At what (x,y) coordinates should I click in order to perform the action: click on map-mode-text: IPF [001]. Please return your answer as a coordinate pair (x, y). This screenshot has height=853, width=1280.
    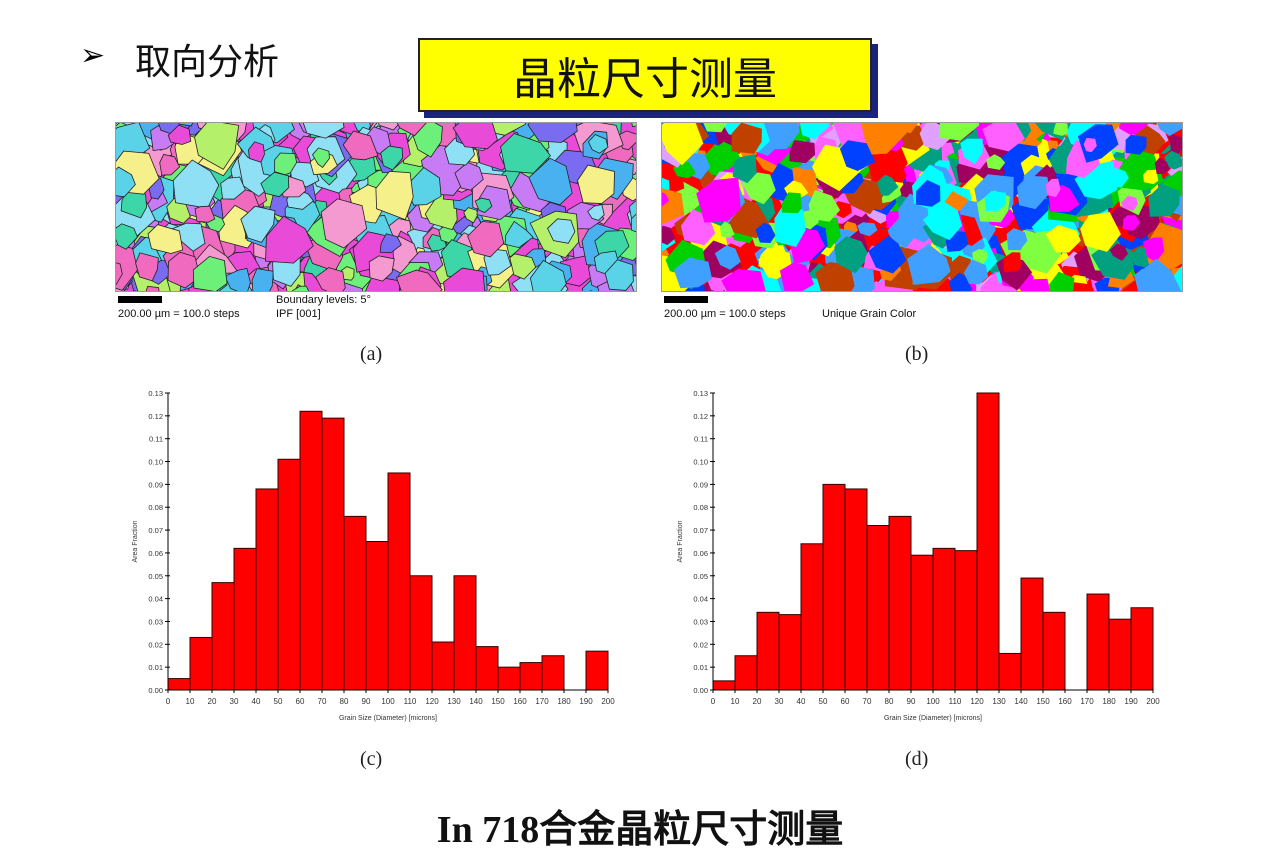
    Looking at the image, I should click on (298, 314).